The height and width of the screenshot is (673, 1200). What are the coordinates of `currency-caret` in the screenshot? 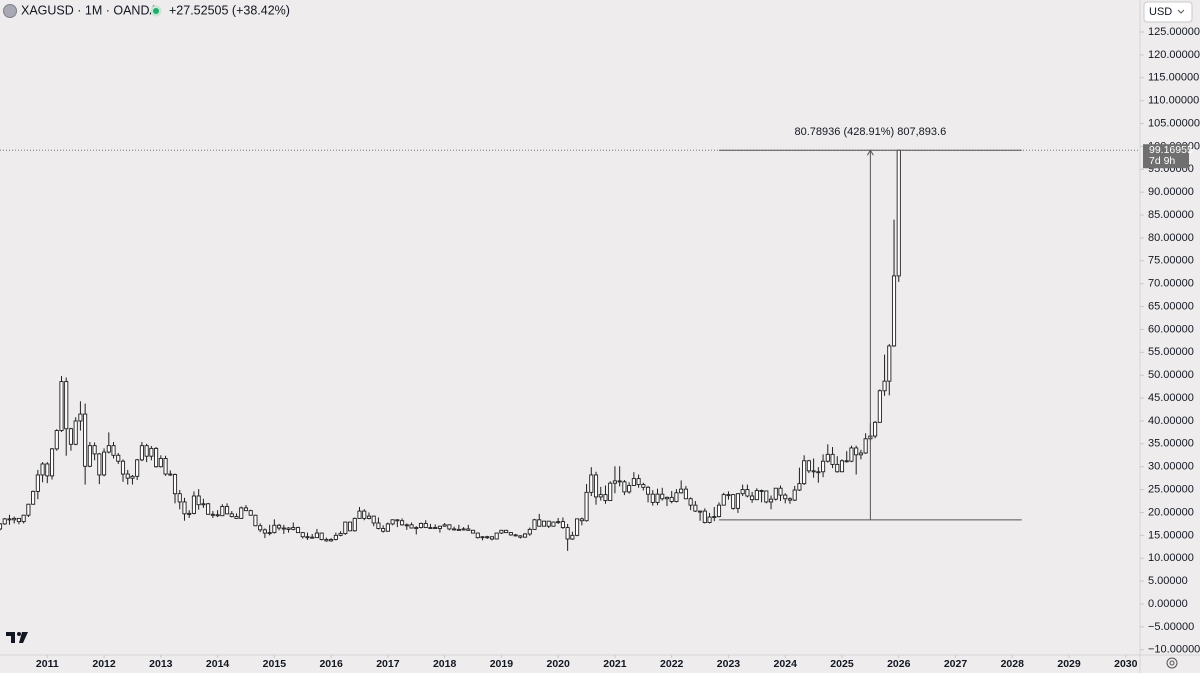 It's located at (1181, 11).